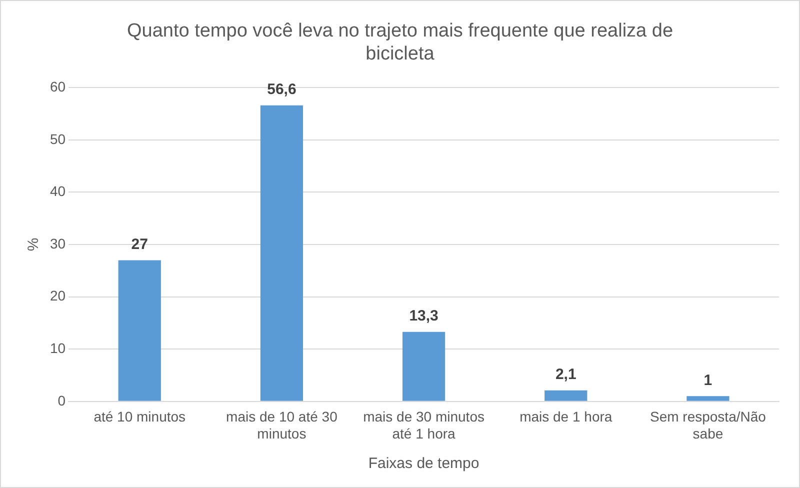 Image resolution: width=800 pixels, height=488 pixels. Describe the element at coordinates (140, 416) in the screenshot. I see `x-tick-label: até 10 minutos` at that location.